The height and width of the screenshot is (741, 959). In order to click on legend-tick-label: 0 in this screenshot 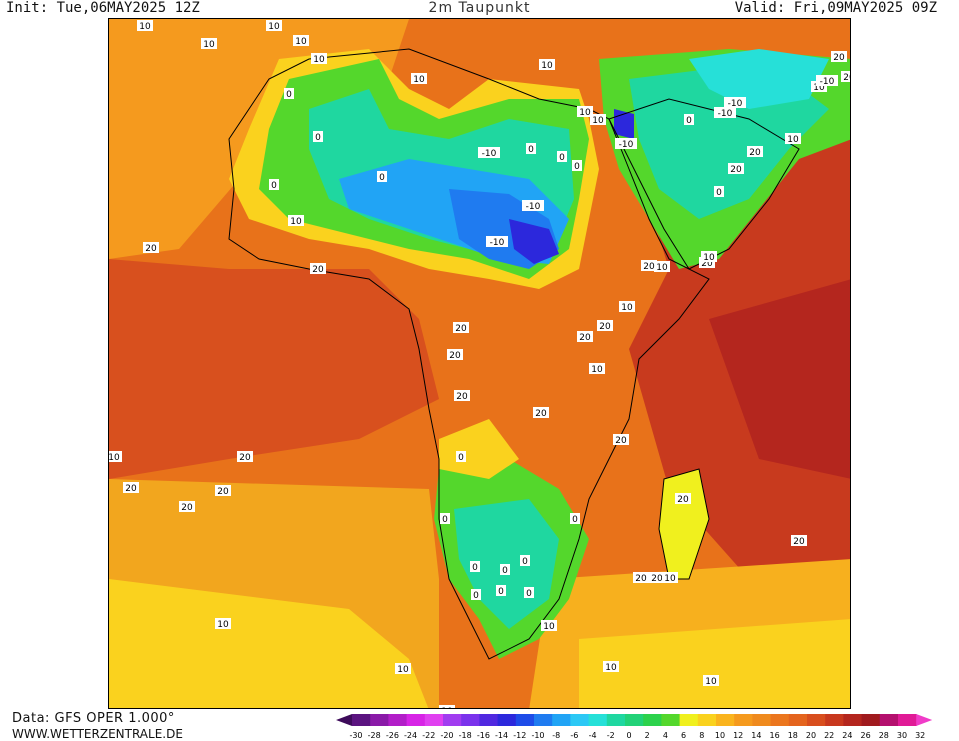, I will do `click(628, 735)`.